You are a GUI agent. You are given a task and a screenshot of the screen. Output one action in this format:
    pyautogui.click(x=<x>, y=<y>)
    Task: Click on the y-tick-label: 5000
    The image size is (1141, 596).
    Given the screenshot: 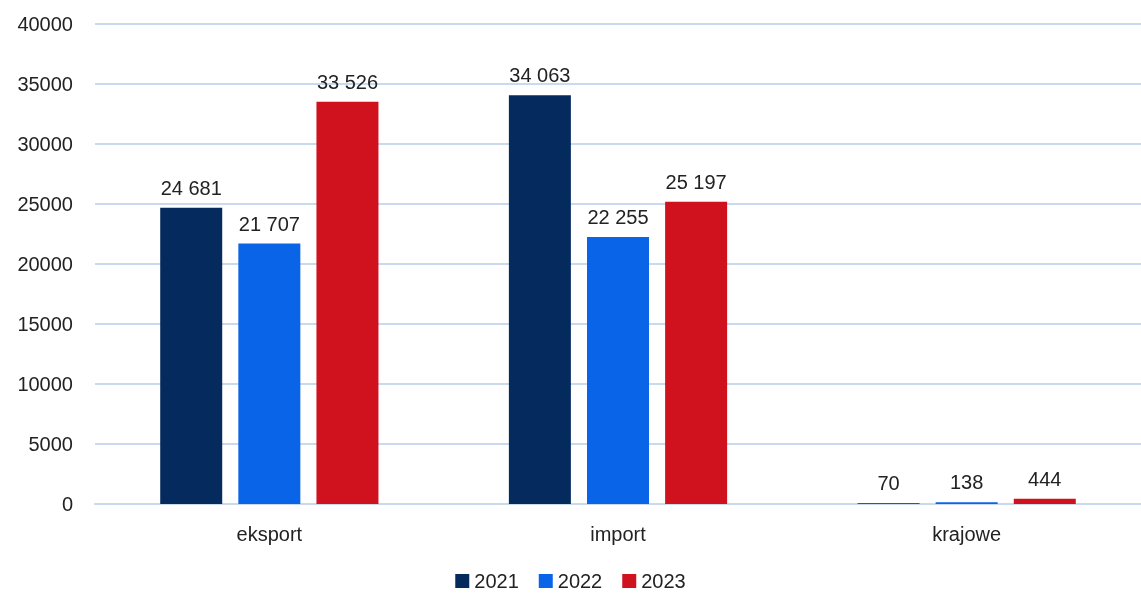 What is the action you would take?
    pyautogui.click(x=50, y=444)
    